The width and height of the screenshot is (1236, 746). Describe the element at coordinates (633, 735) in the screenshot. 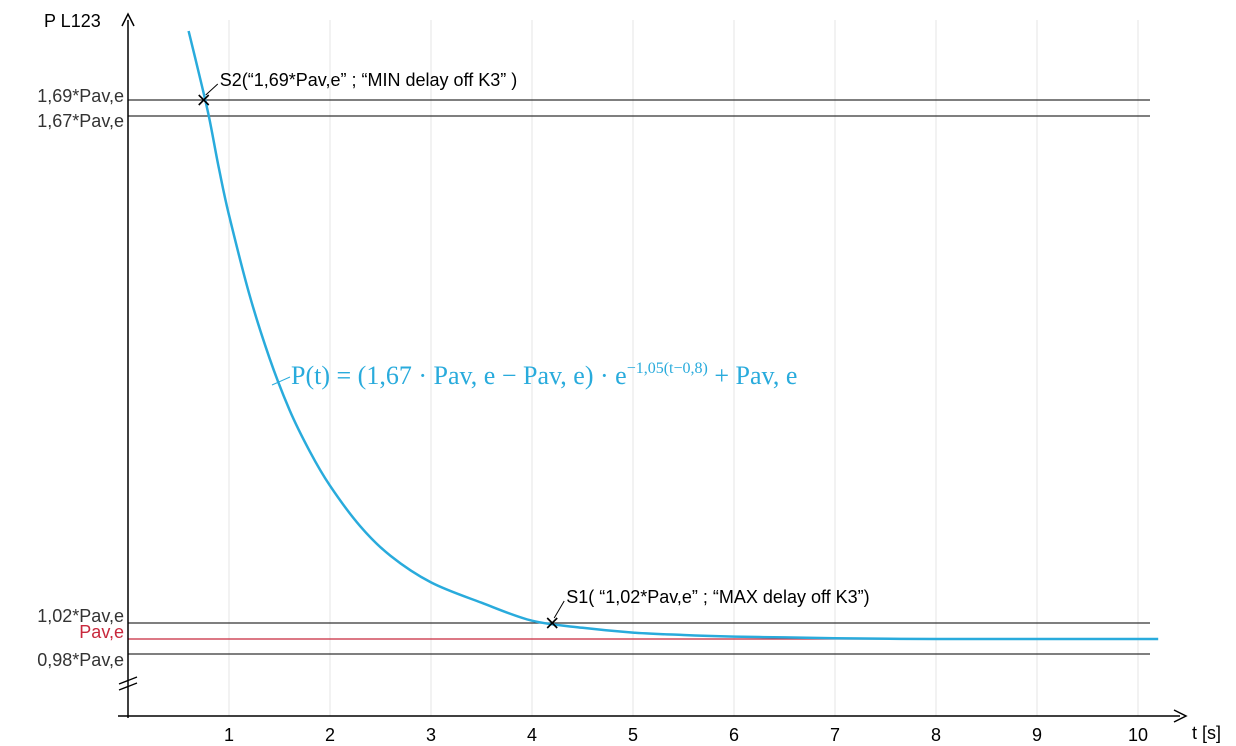

I see `x-tick-label-5: 5` at that location.